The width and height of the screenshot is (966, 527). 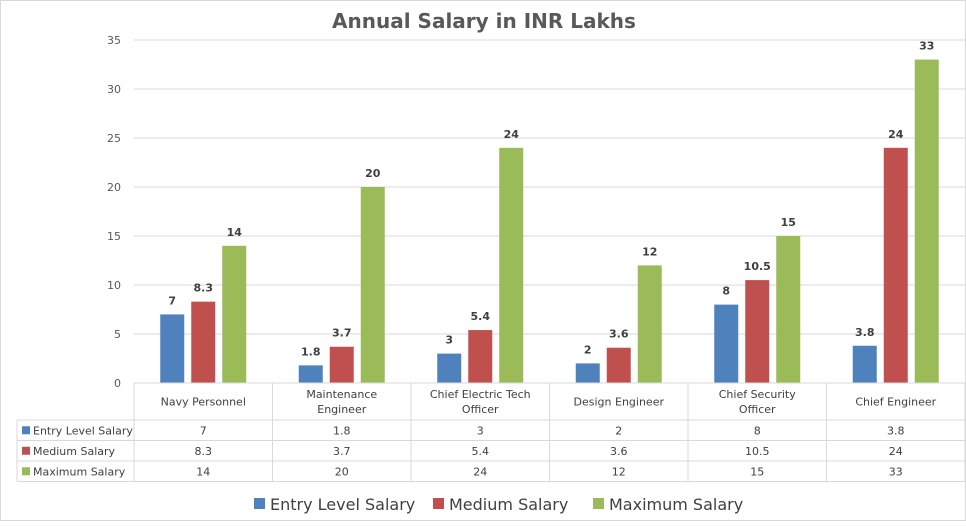 What do you see at coordinates (114, 89) in the screenshot?
I see `y-tick-label: 30` at bounding box center [114, 89].